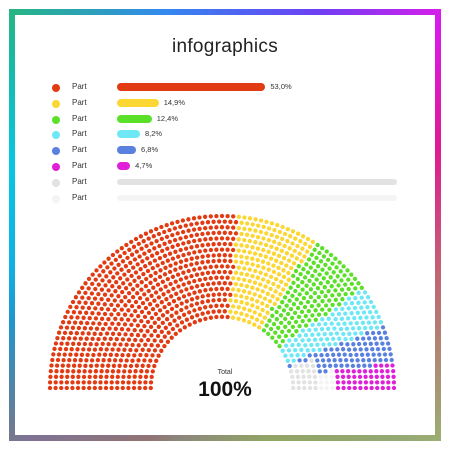 The width and height of the screenshot is (450, 450). I want to click on legend-label: Part, so click(79, 102).